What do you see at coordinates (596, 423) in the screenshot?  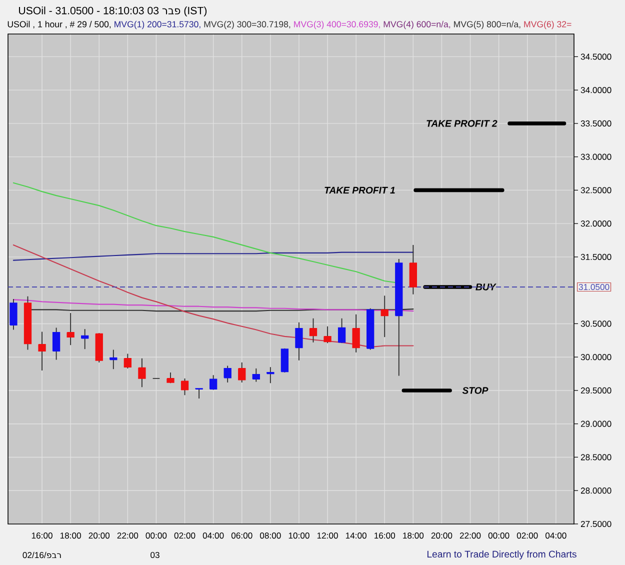 I see `y-tick-label: 29.0000` at bounding box center [596, 423].